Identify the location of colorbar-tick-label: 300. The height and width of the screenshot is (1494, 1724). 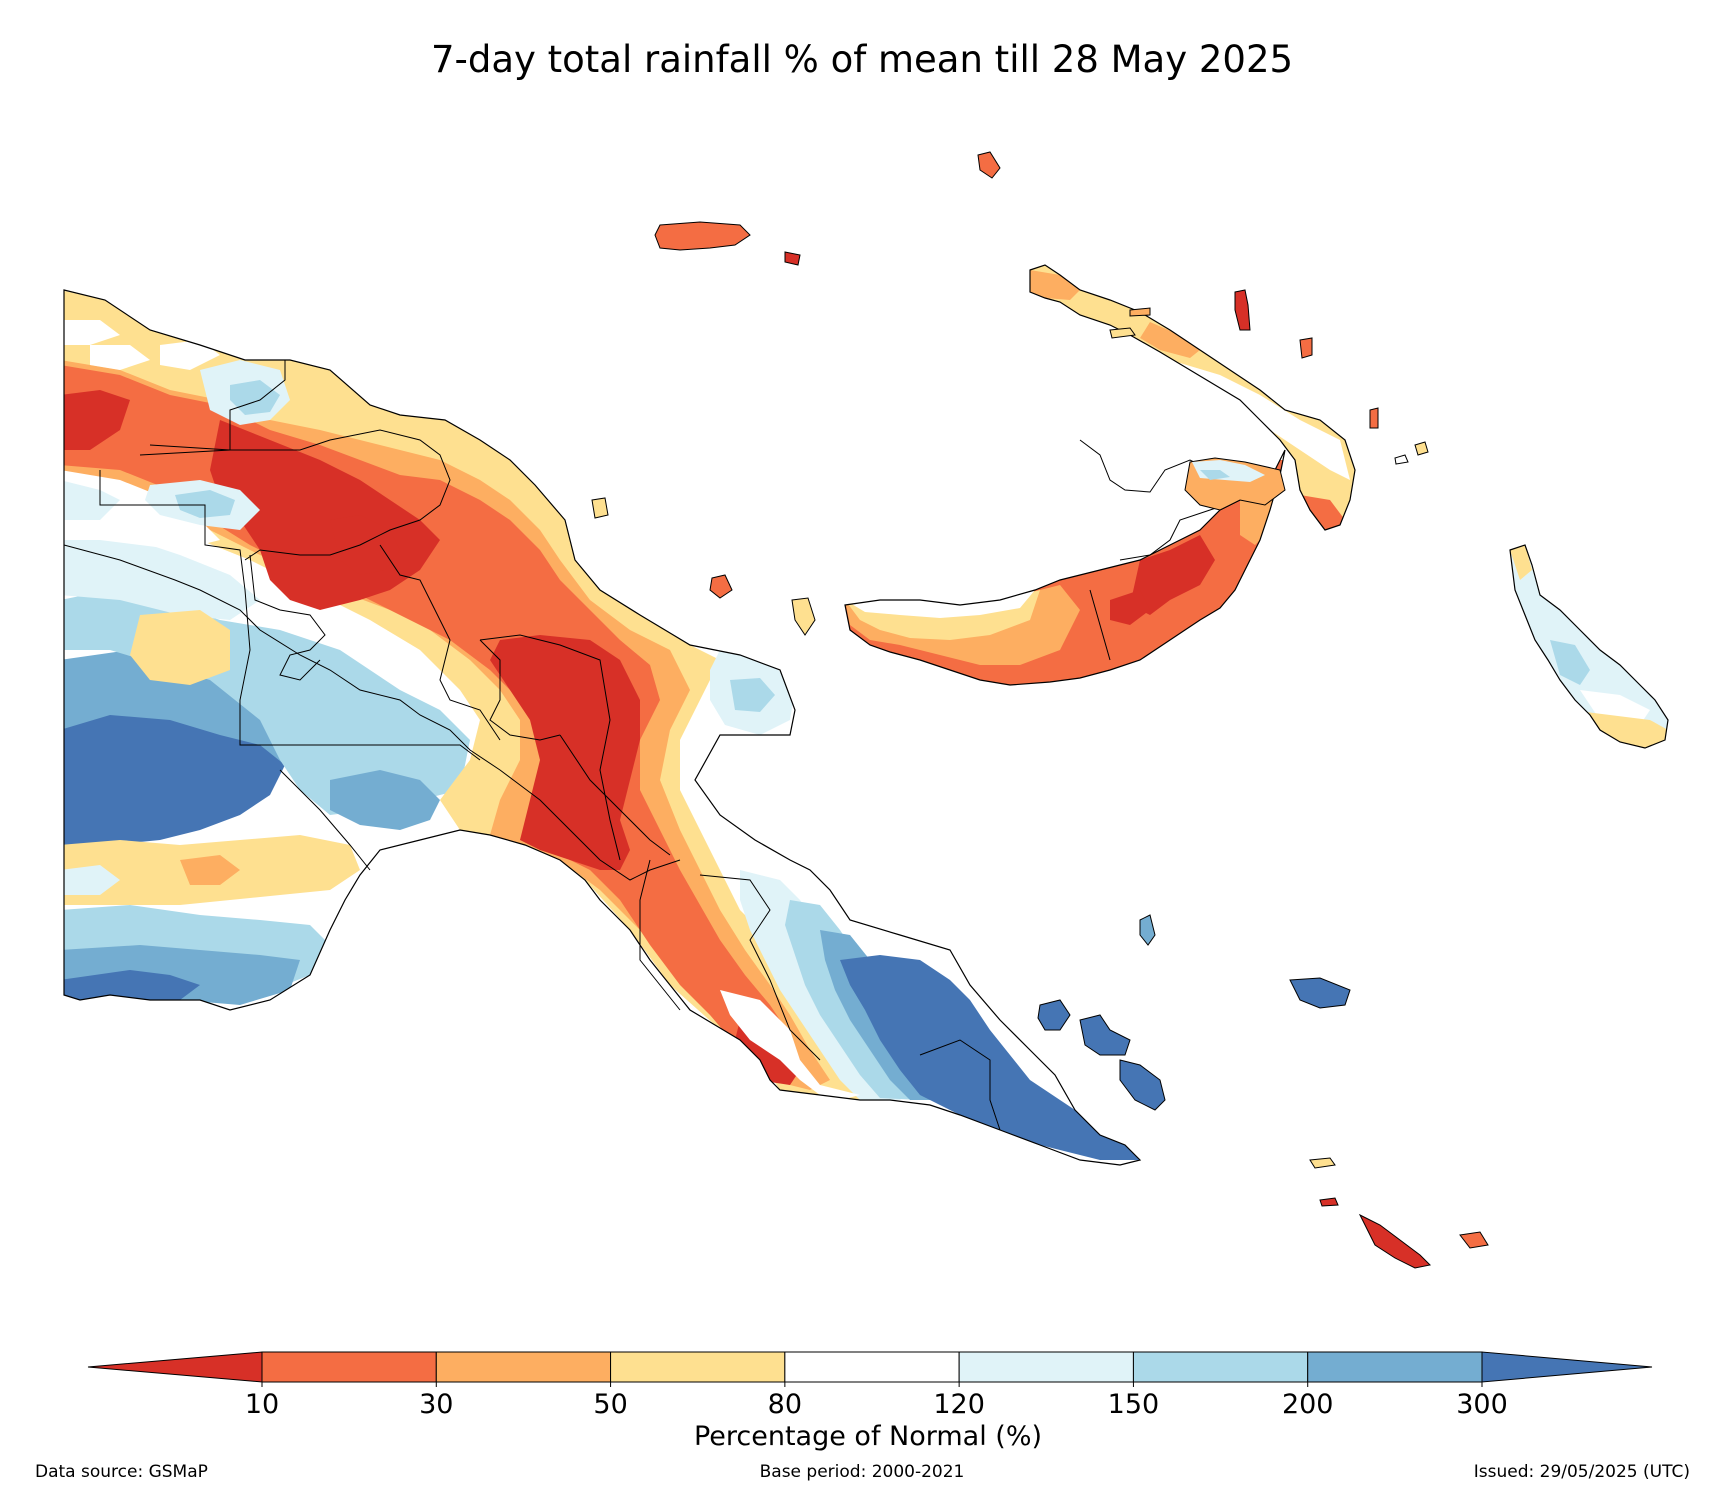
(1482, 1404).